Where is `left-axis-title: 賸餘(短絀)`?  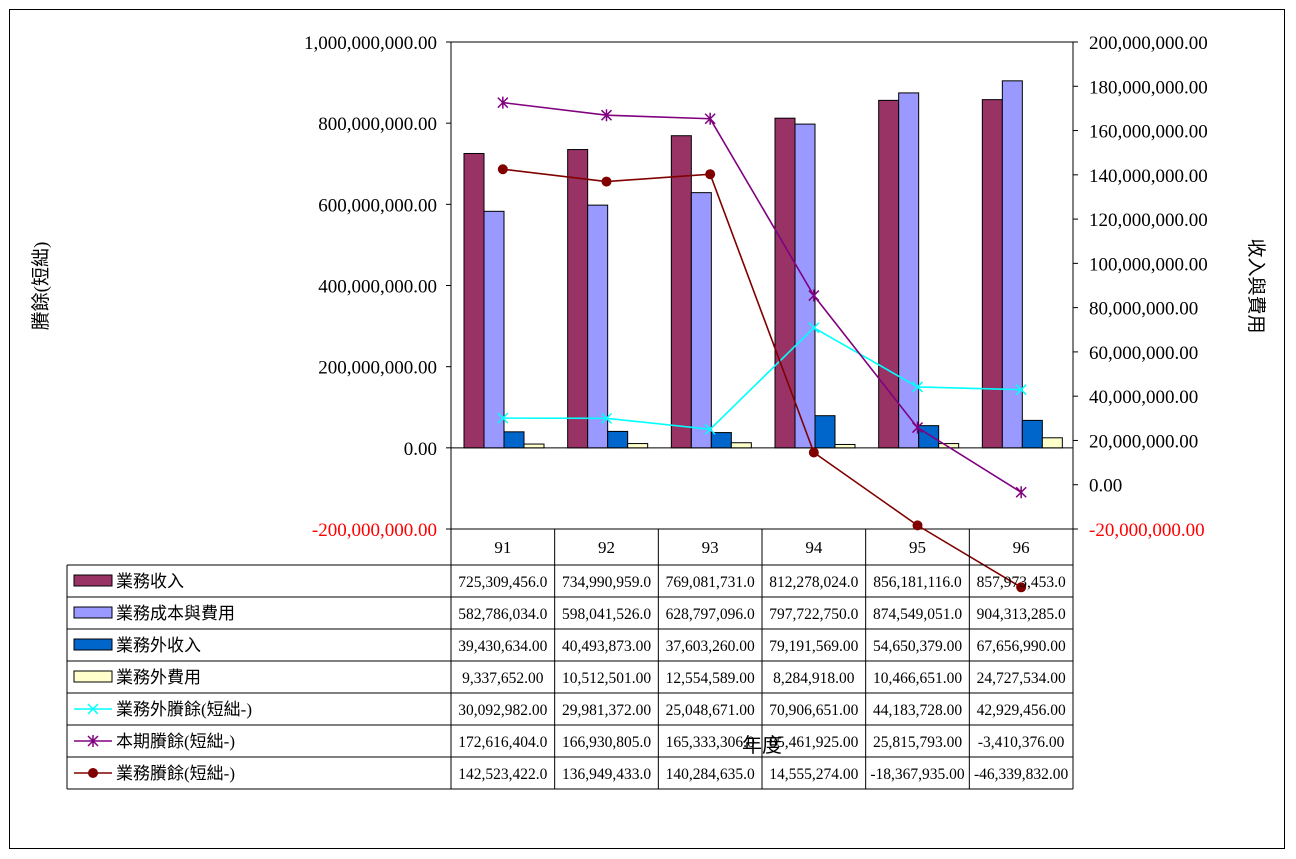 left-axis-title: 賸餘(短絀) is located at coordinates (41, 286).